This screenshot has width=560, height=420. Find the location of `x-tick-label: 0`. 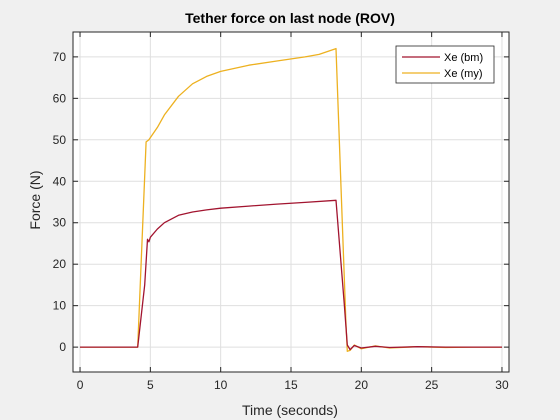

x-tick-label: 0 is located at coordinates (80, 385).